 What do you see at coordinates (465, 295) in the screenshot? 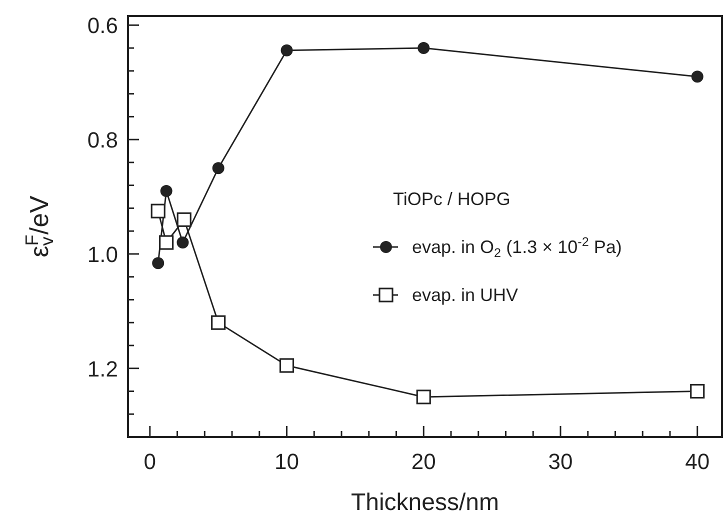
I see `legend-label: evap. in UHV` at bounding box center [465, 295].